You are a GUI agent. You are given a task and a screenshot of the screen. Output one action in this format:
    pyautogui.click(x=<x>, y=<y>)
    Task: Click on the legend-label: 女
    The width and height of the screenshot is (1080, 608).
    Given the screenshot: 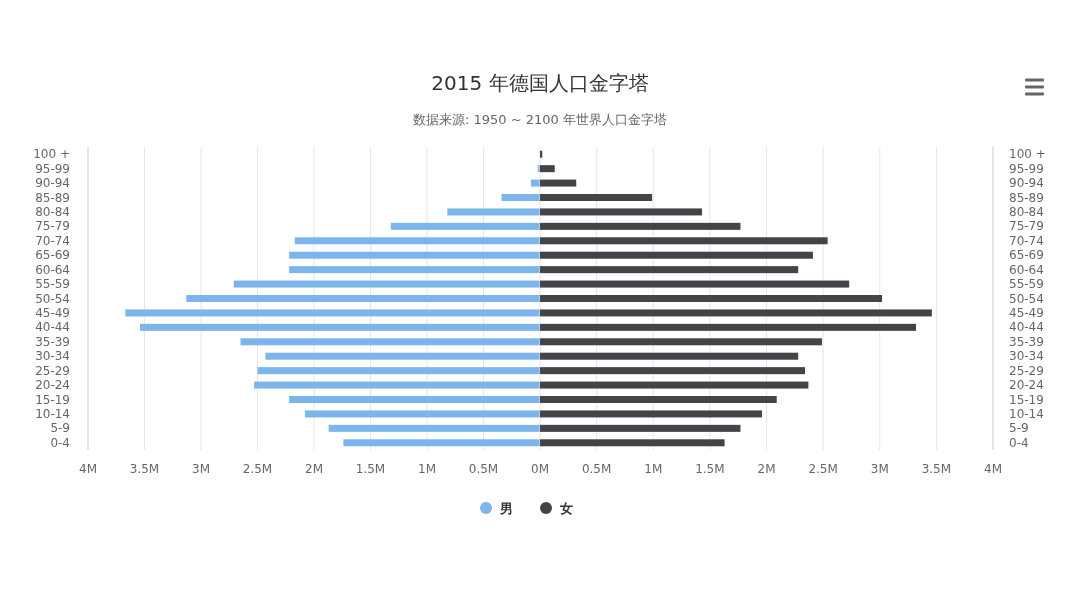 What is the action you would take?
    pyautogui.click(x=566, y=508)
    